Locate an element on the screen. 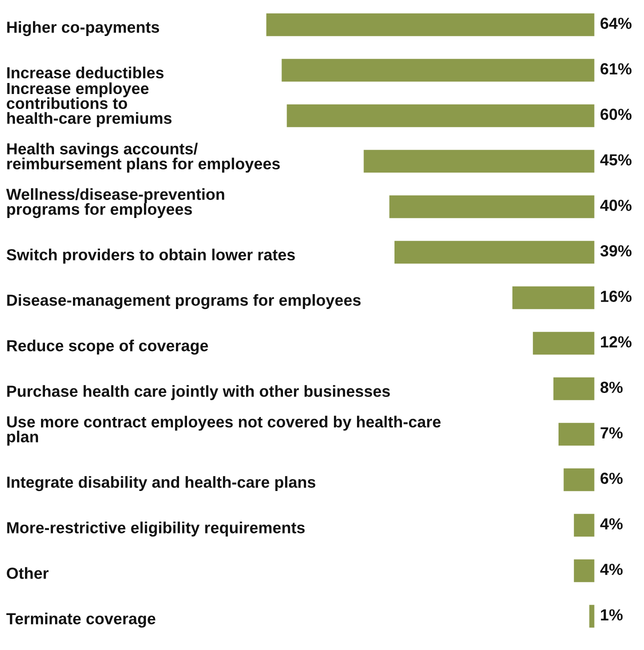 Image resolution: width=644 pixels, height=650 pixels. y-tick-label: Reduce scope of coverage is located at coordinates (107, 347).